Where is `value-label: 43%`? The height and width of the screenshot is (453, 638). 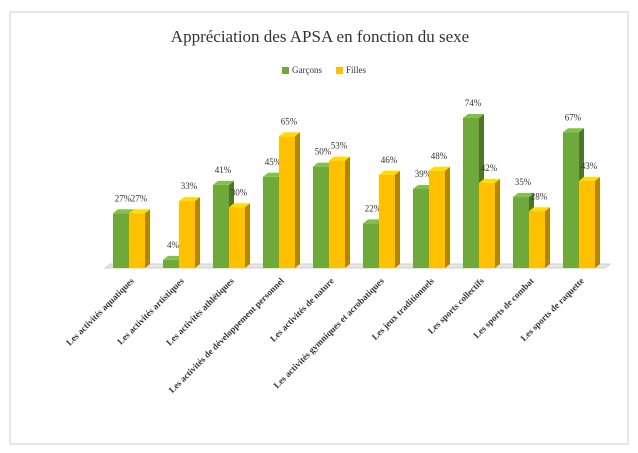 value-label: 43% is located at coordinates (589, 166).